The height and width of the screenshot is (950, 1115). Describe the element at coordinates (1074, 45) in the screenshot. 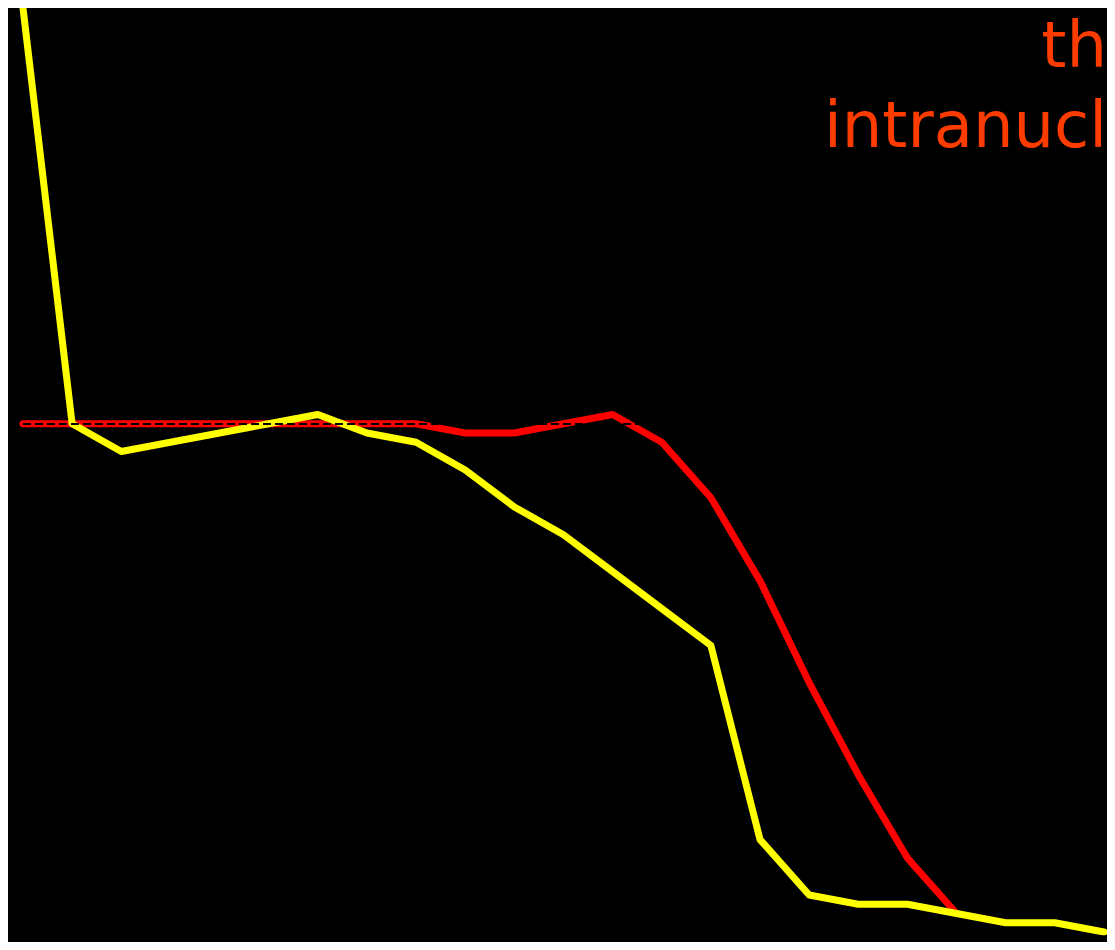

I see `annotation: th` at that location.